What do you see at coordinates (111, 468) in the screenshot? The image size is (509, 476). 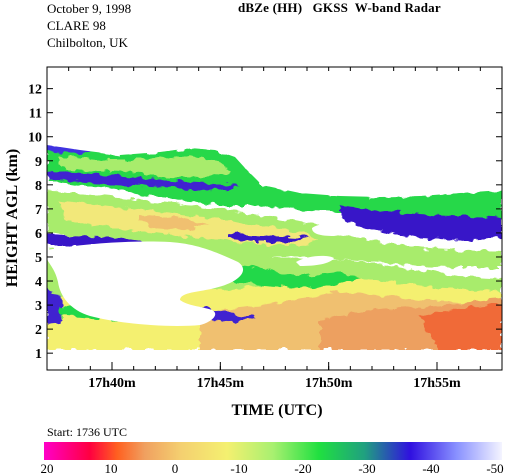 I see `colorbar-label: 10` at bounding box center [111, 468].